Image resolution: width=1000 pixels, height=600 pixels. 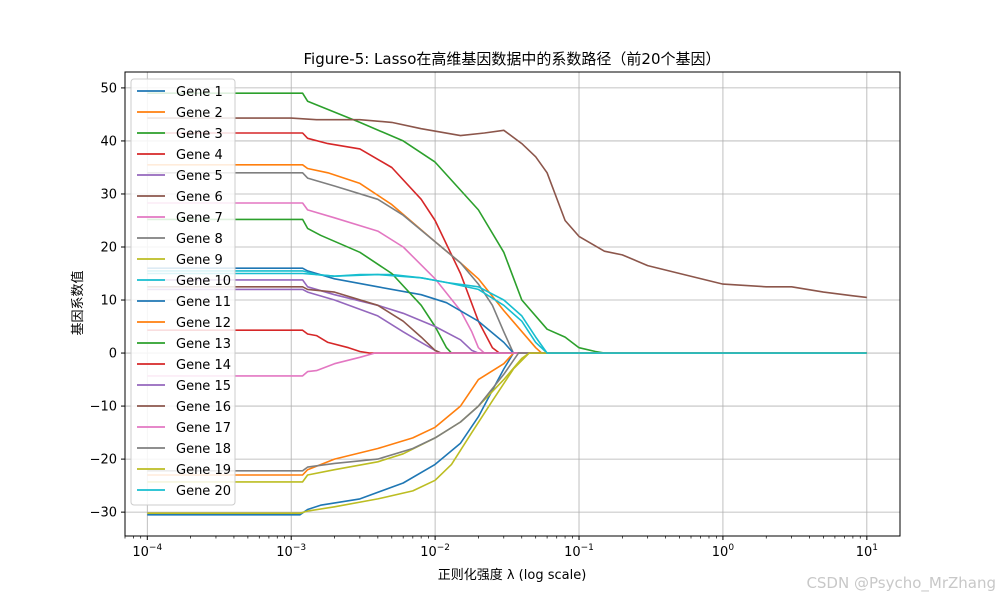 What do you see at coordinates (113, 354) in the screenshot?
I see `y-tick-label: 0` at bounding box center [113, 354].